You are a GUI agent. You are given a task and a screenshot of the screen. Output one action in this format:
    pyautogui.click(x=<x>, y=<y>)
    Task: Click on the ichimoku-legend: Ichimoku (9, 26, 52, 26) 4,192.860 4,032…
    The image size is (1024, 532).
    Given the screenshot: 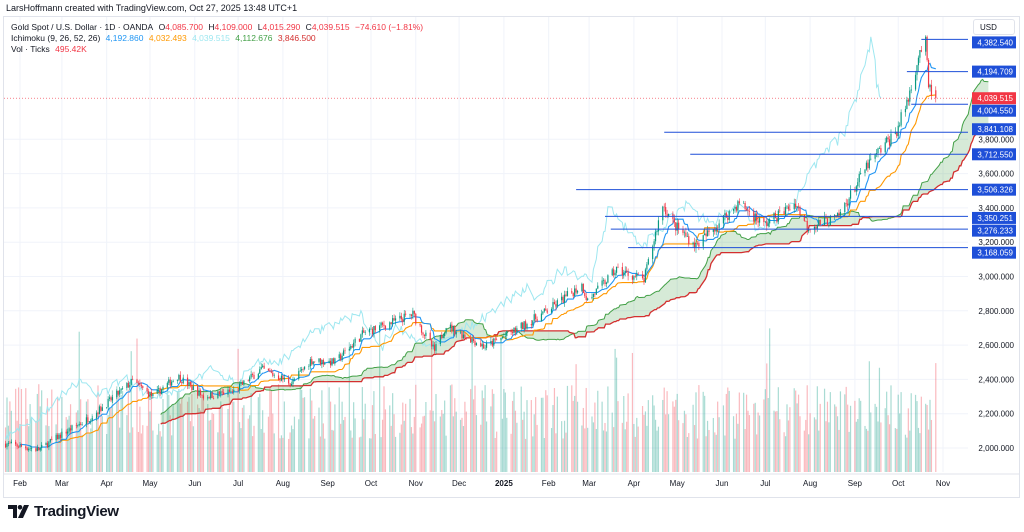 What is the action you would take?
    pyautogui.click(x=218, y=38)
    